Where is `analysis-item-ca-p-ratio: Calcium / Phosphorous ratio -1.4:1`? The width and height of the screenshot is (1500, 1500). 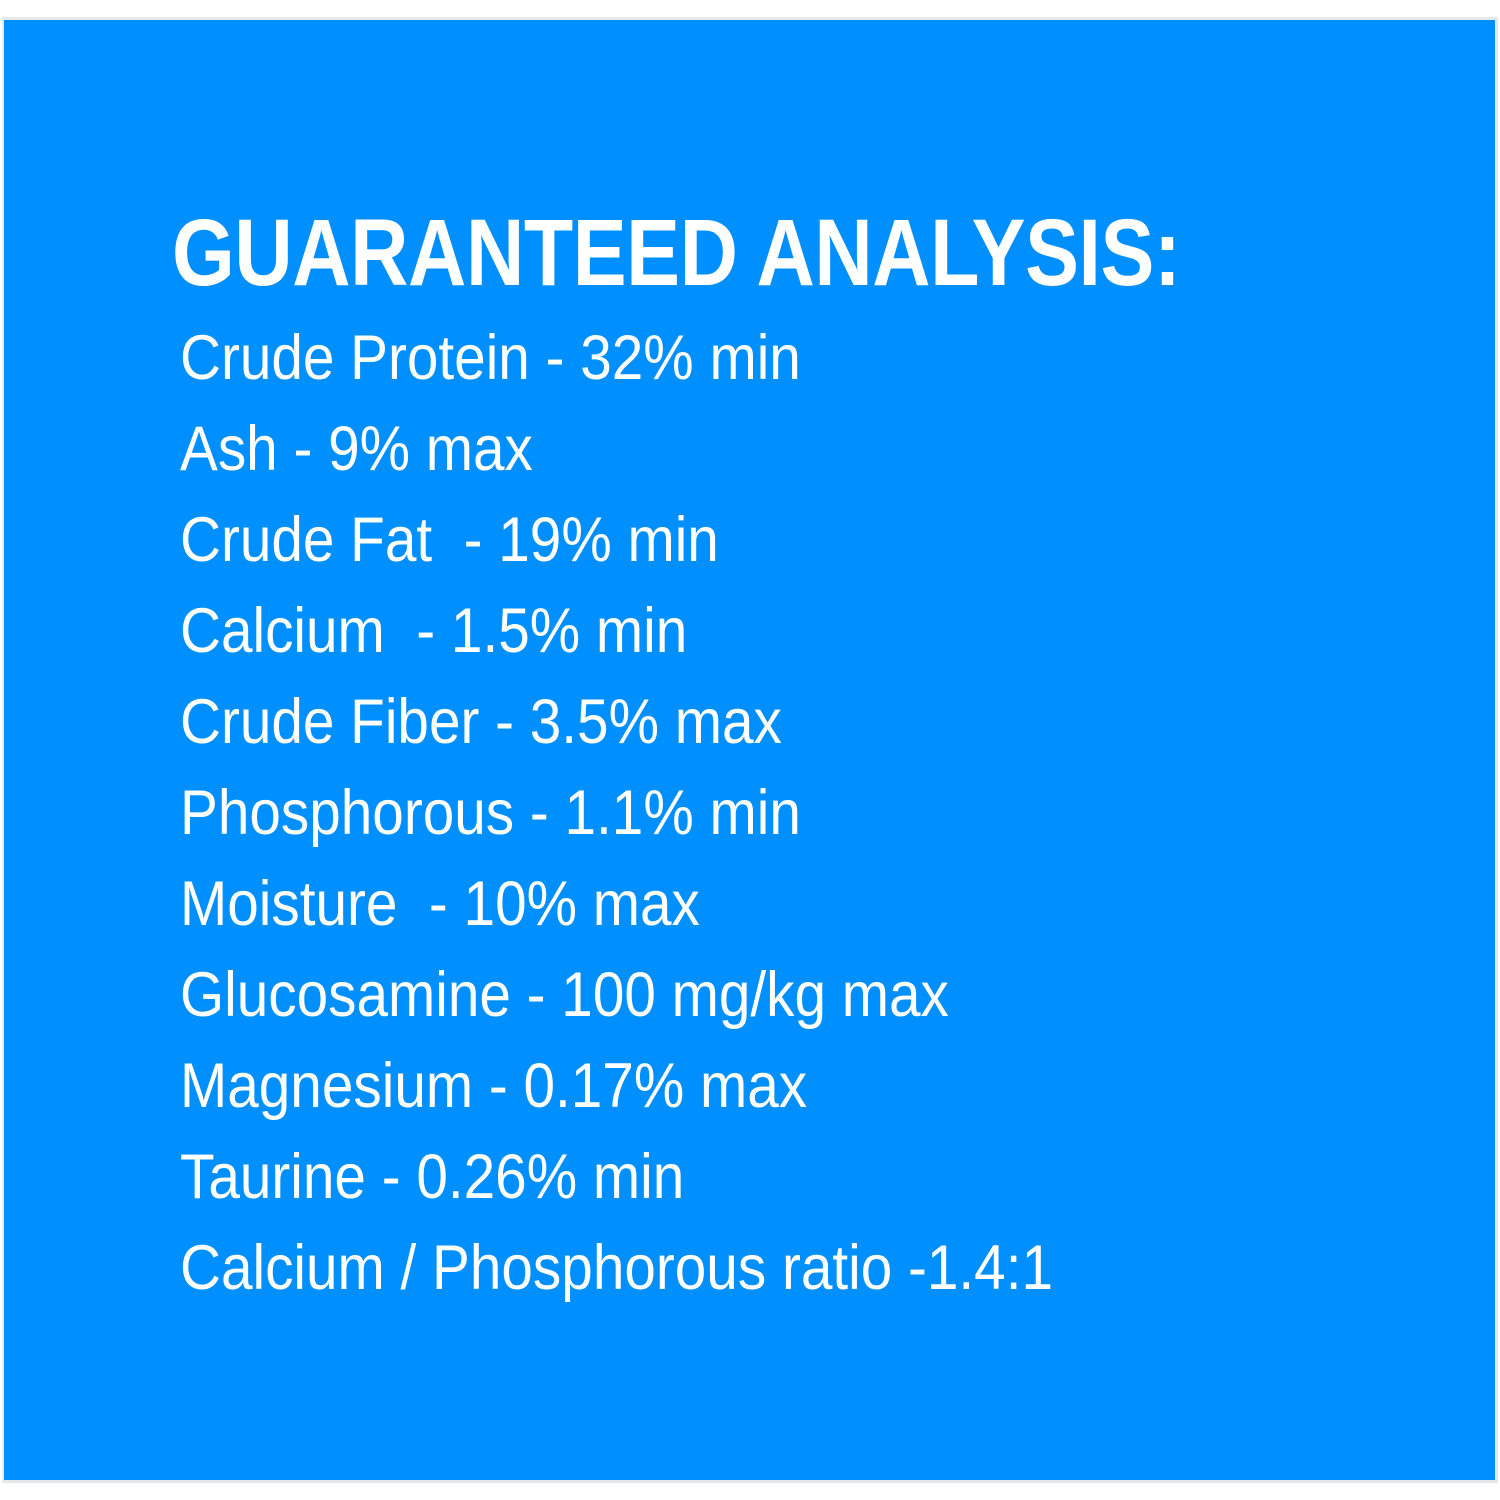
analysis-item-ca-p-ratio: Calcium / Phosphorous ratio -1.4:1 is located at coordinates (616, 1268).